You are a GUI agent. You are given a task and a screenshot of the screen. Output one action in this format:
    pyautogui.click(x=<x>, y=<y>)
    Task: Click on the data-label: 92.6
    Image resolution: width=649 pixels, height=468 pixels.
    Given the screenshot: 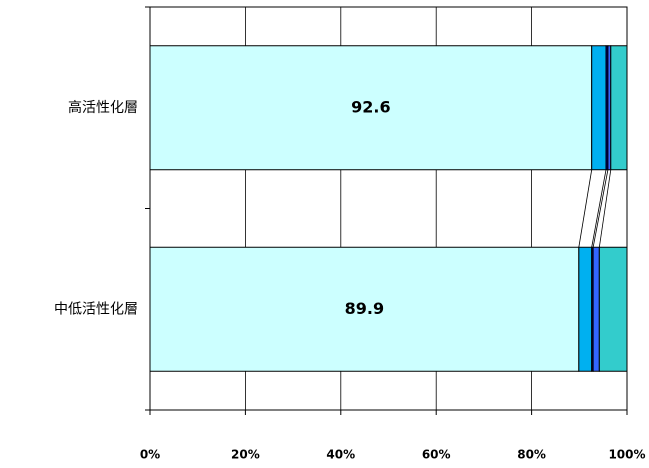 What is the action you would take?
    pyautogui.click(x=370, y=106)
    